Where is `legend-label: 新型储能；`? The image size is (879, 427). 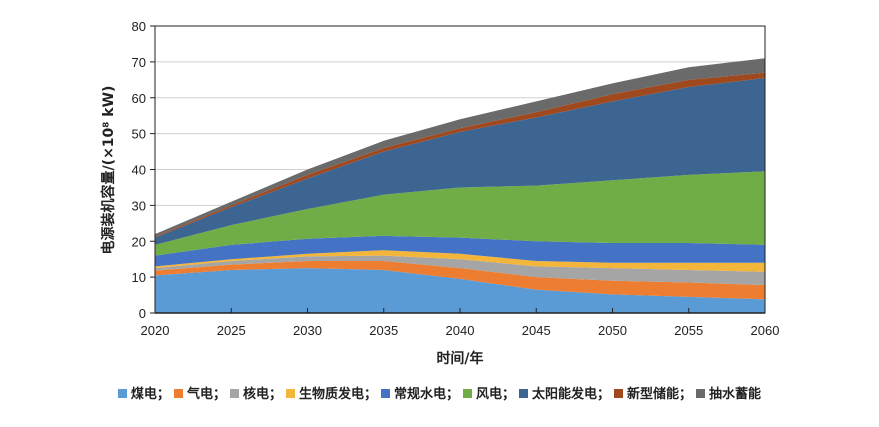 legend-label: 新型储能； is located at coordinates (660, 394).